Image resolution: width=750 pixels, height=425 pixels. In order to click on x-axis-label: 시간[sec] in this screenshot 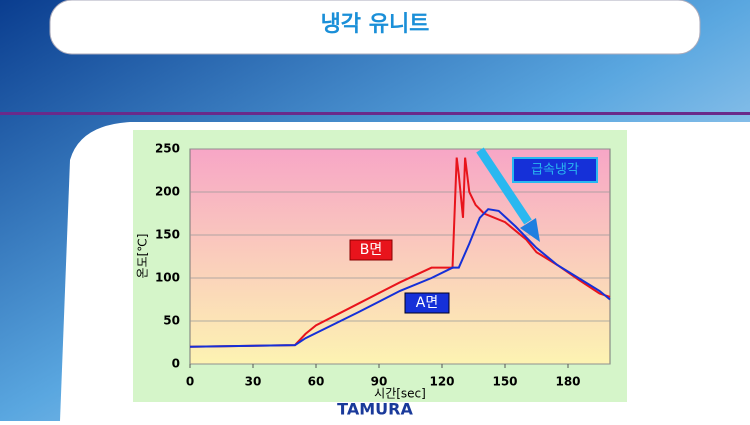, I will do `click(400, 394)`.